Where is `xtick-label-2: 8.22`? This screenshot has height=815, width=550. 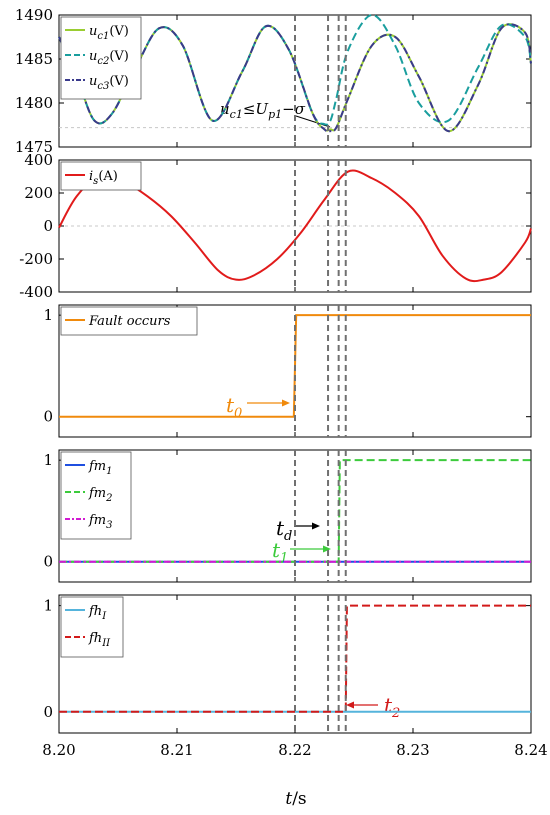
xtick-label-2: 8.22 is located at coordinates (294, 750).